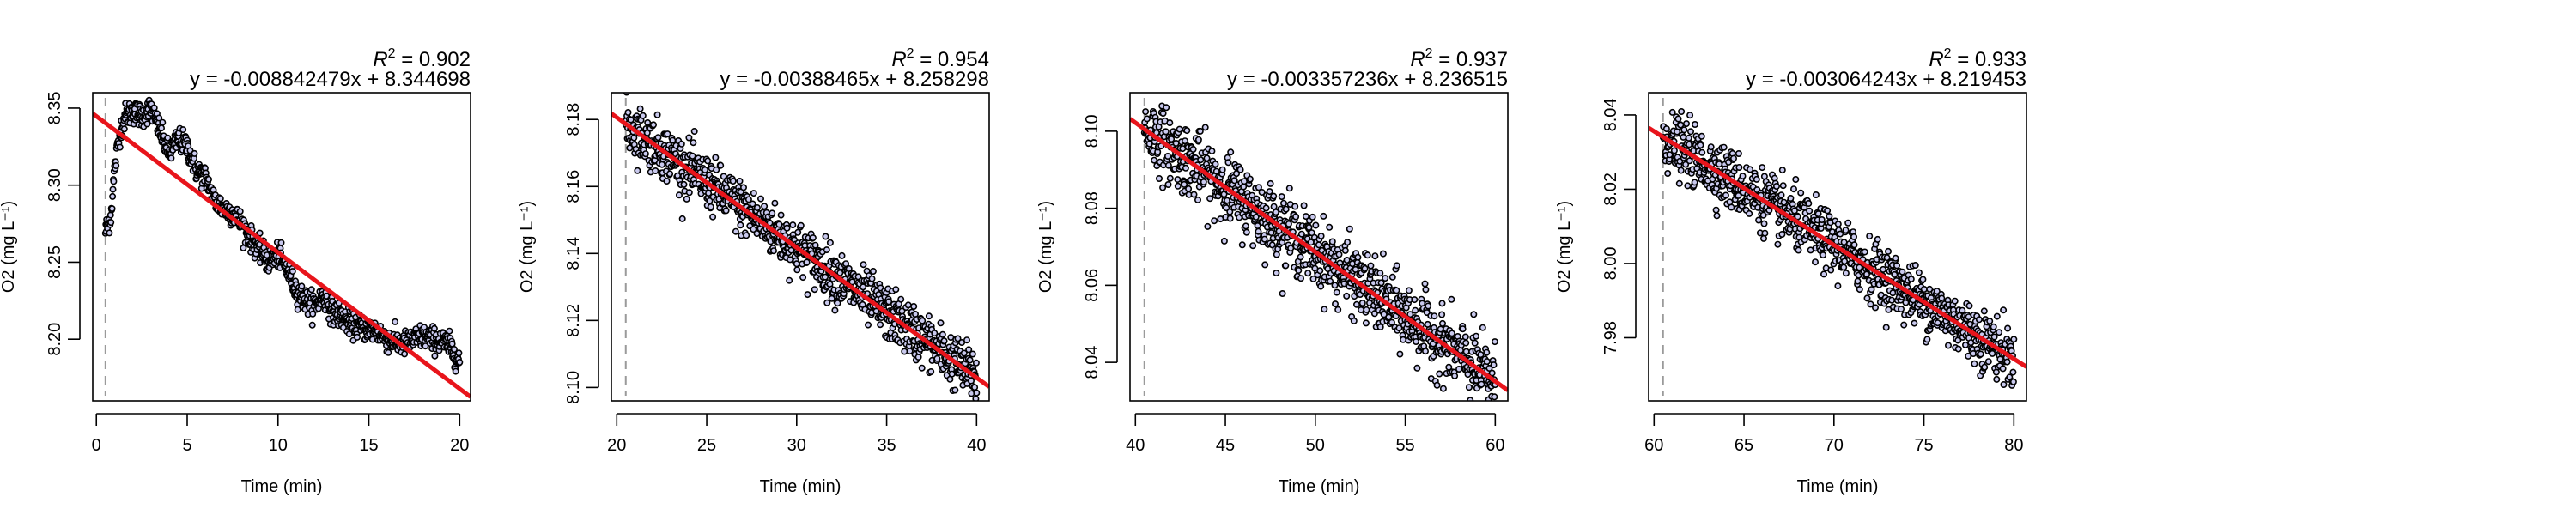 The height and width of the screenshot is (515, 2576). I want to click on x-tick-label: 60, so click(1495, 445).